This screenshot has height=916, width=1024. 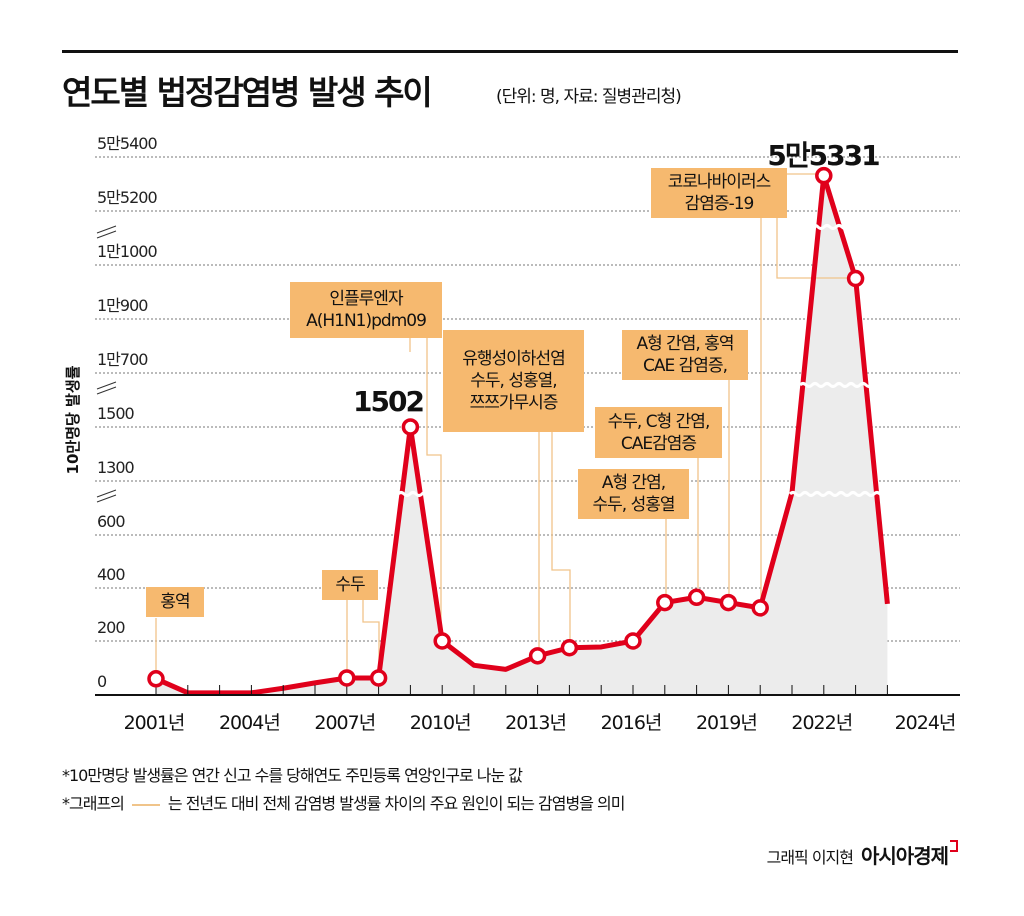 I want to click on annotation-line: 수두, 성홍열, so click(x=633, y=505).